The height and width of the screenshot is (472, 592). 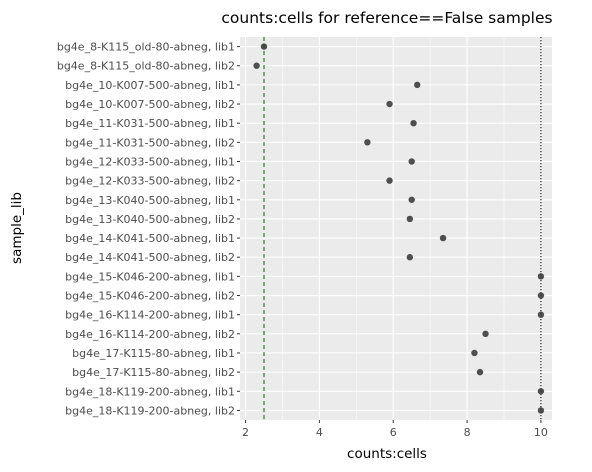 I want to click on y-tick-label: bg4e_10-K007-500-abneg, lib1, so click(x=150, y=85).